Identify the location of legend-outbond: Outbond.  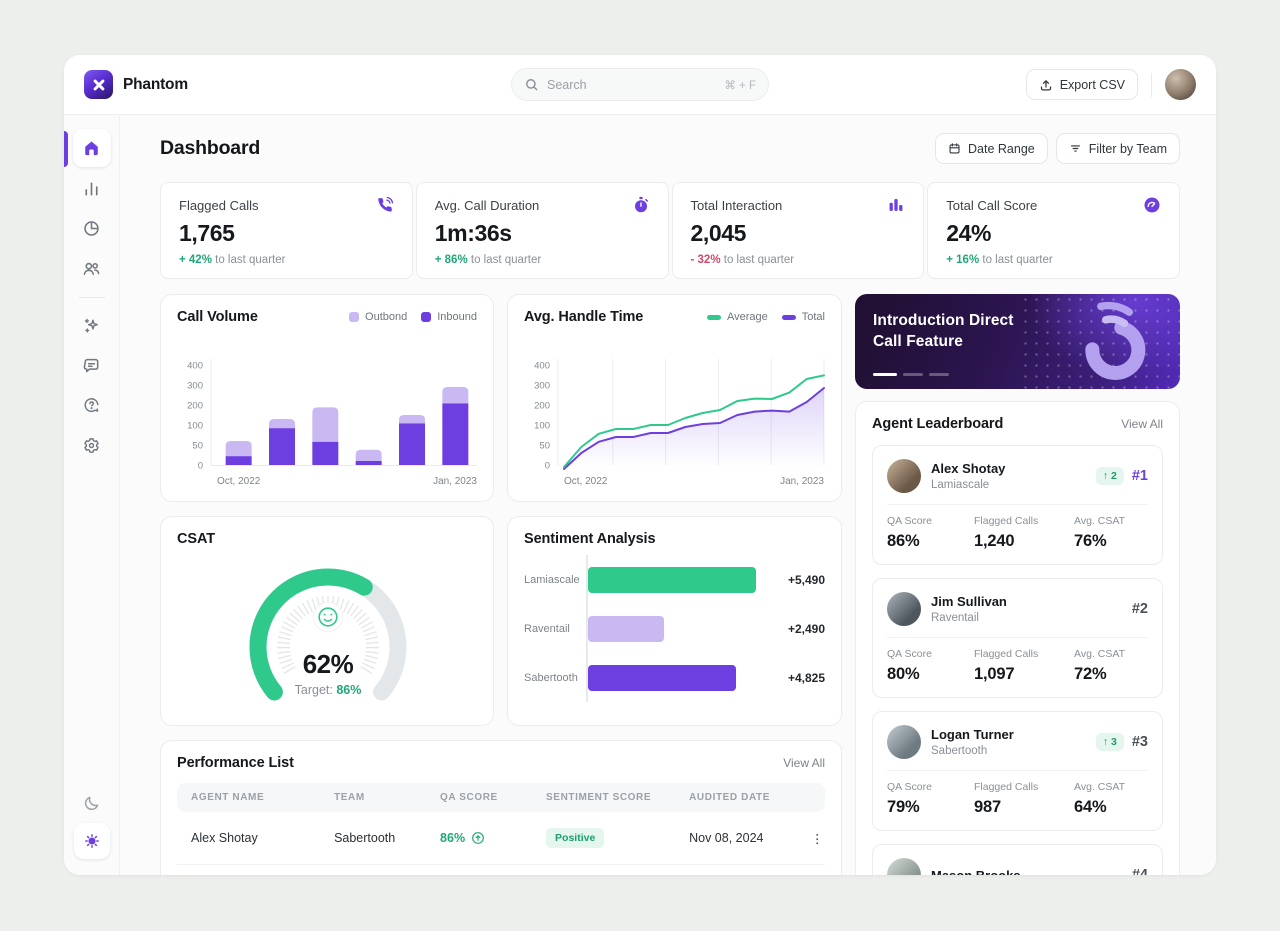
(378, 317).